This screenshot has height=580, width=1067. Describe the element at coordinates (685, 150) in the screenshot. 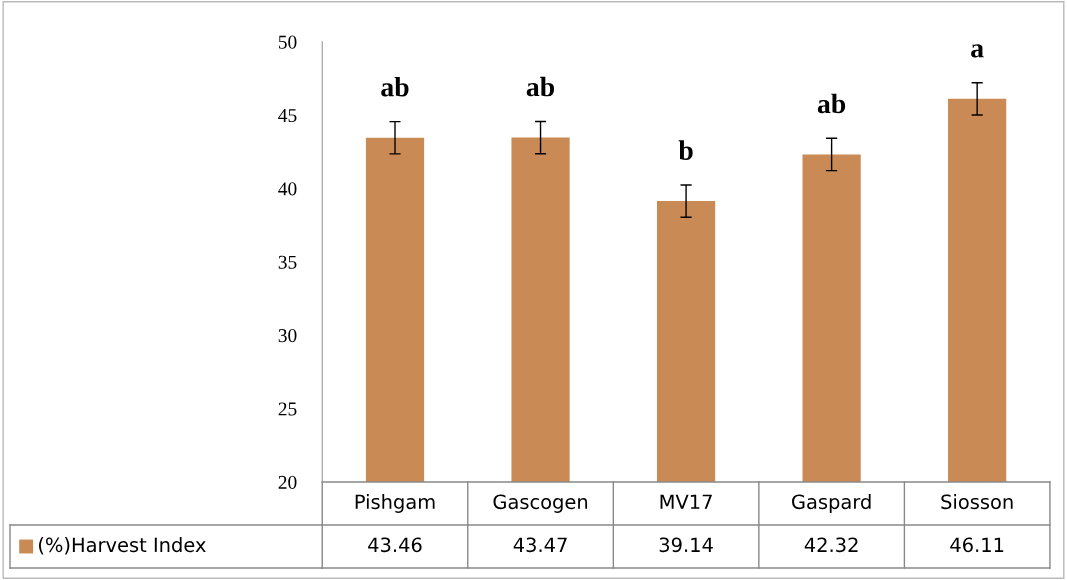

I see `annotation: b` at that location.